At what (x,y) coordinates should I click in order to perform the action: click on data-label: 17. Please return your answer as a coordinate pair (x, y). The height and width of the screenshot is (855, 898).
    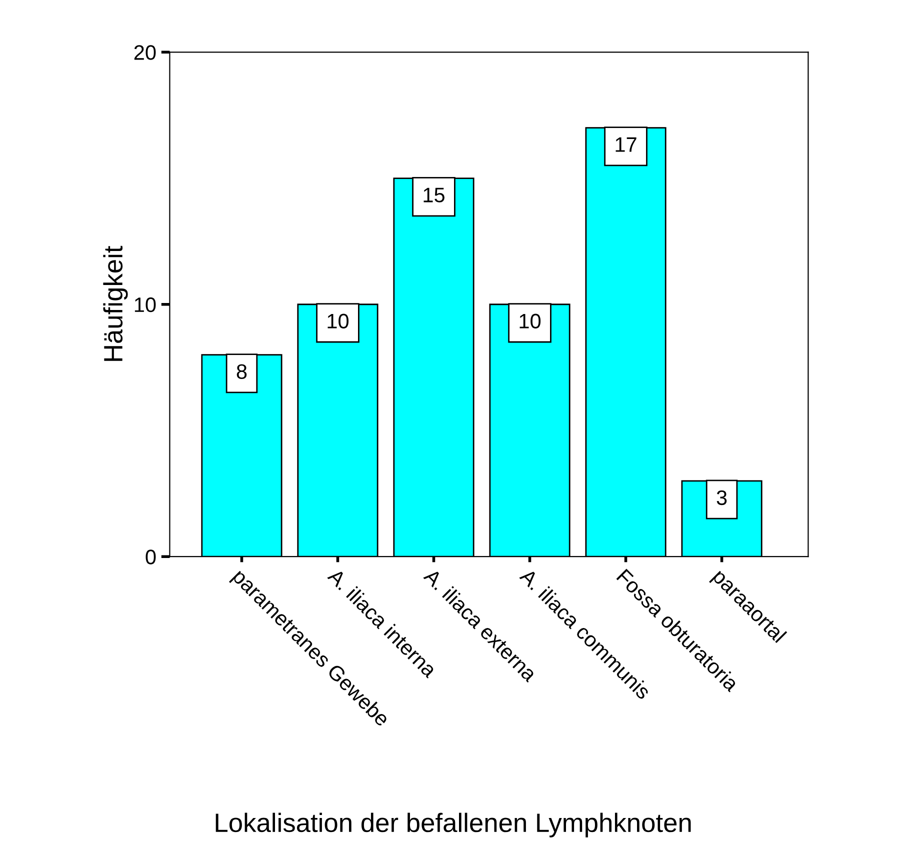
    Looking at the image, I should click on (626, 144).